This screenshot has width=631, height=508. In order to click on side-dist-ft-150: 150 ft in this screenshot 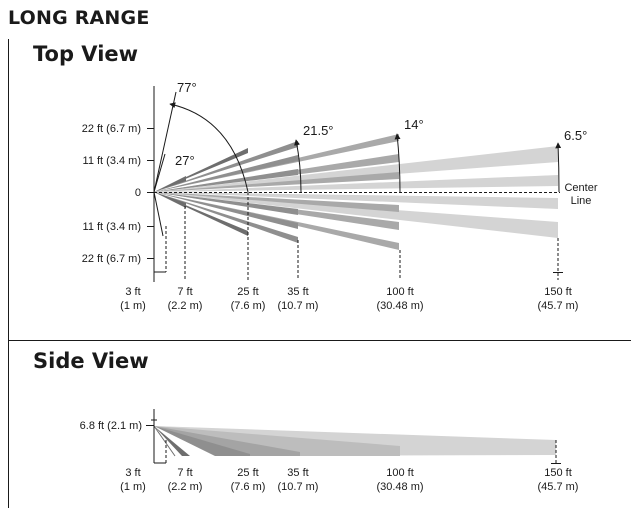, I will do `click(558, 473)`.